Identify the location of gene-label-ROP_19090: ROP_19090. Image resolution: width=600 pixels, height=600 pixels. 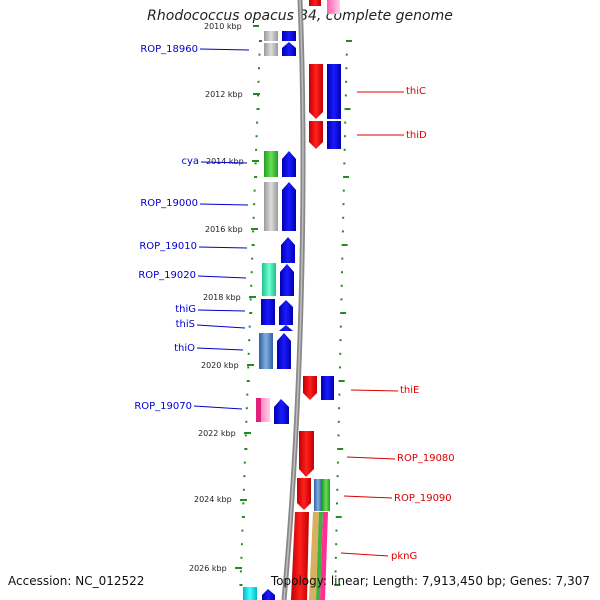
(397, 498).